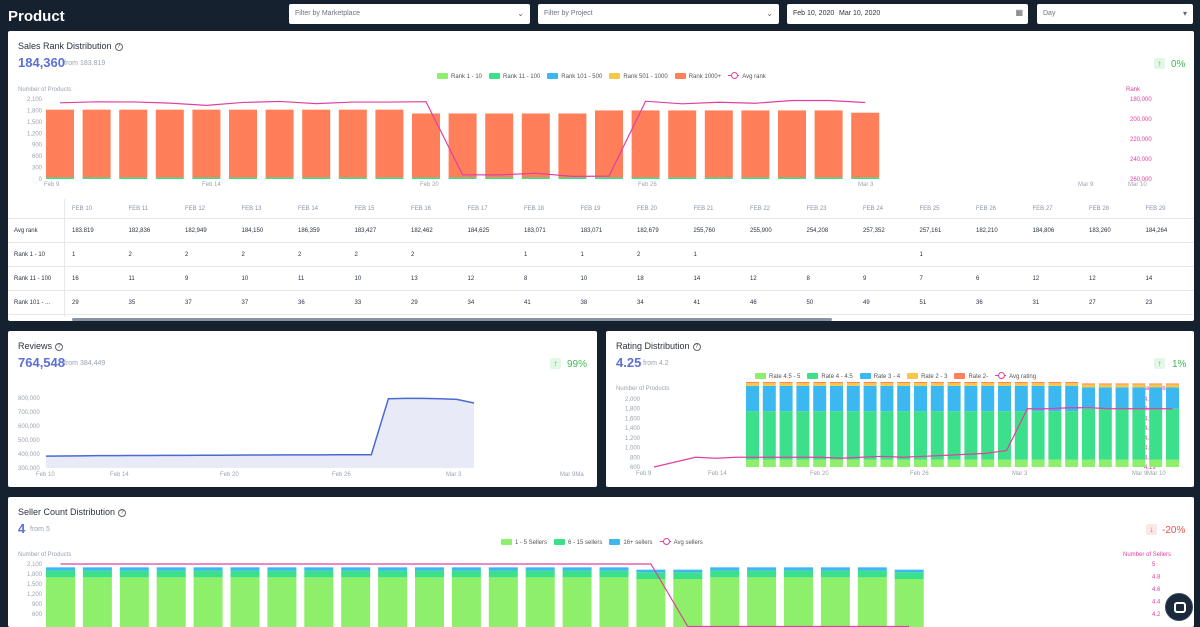 Image resolution: width=1200 pixels, height=627 pixels. Describe the element at coordinates (535, 231) in the screenshot. I see `table-cell: 183,071` at that location.